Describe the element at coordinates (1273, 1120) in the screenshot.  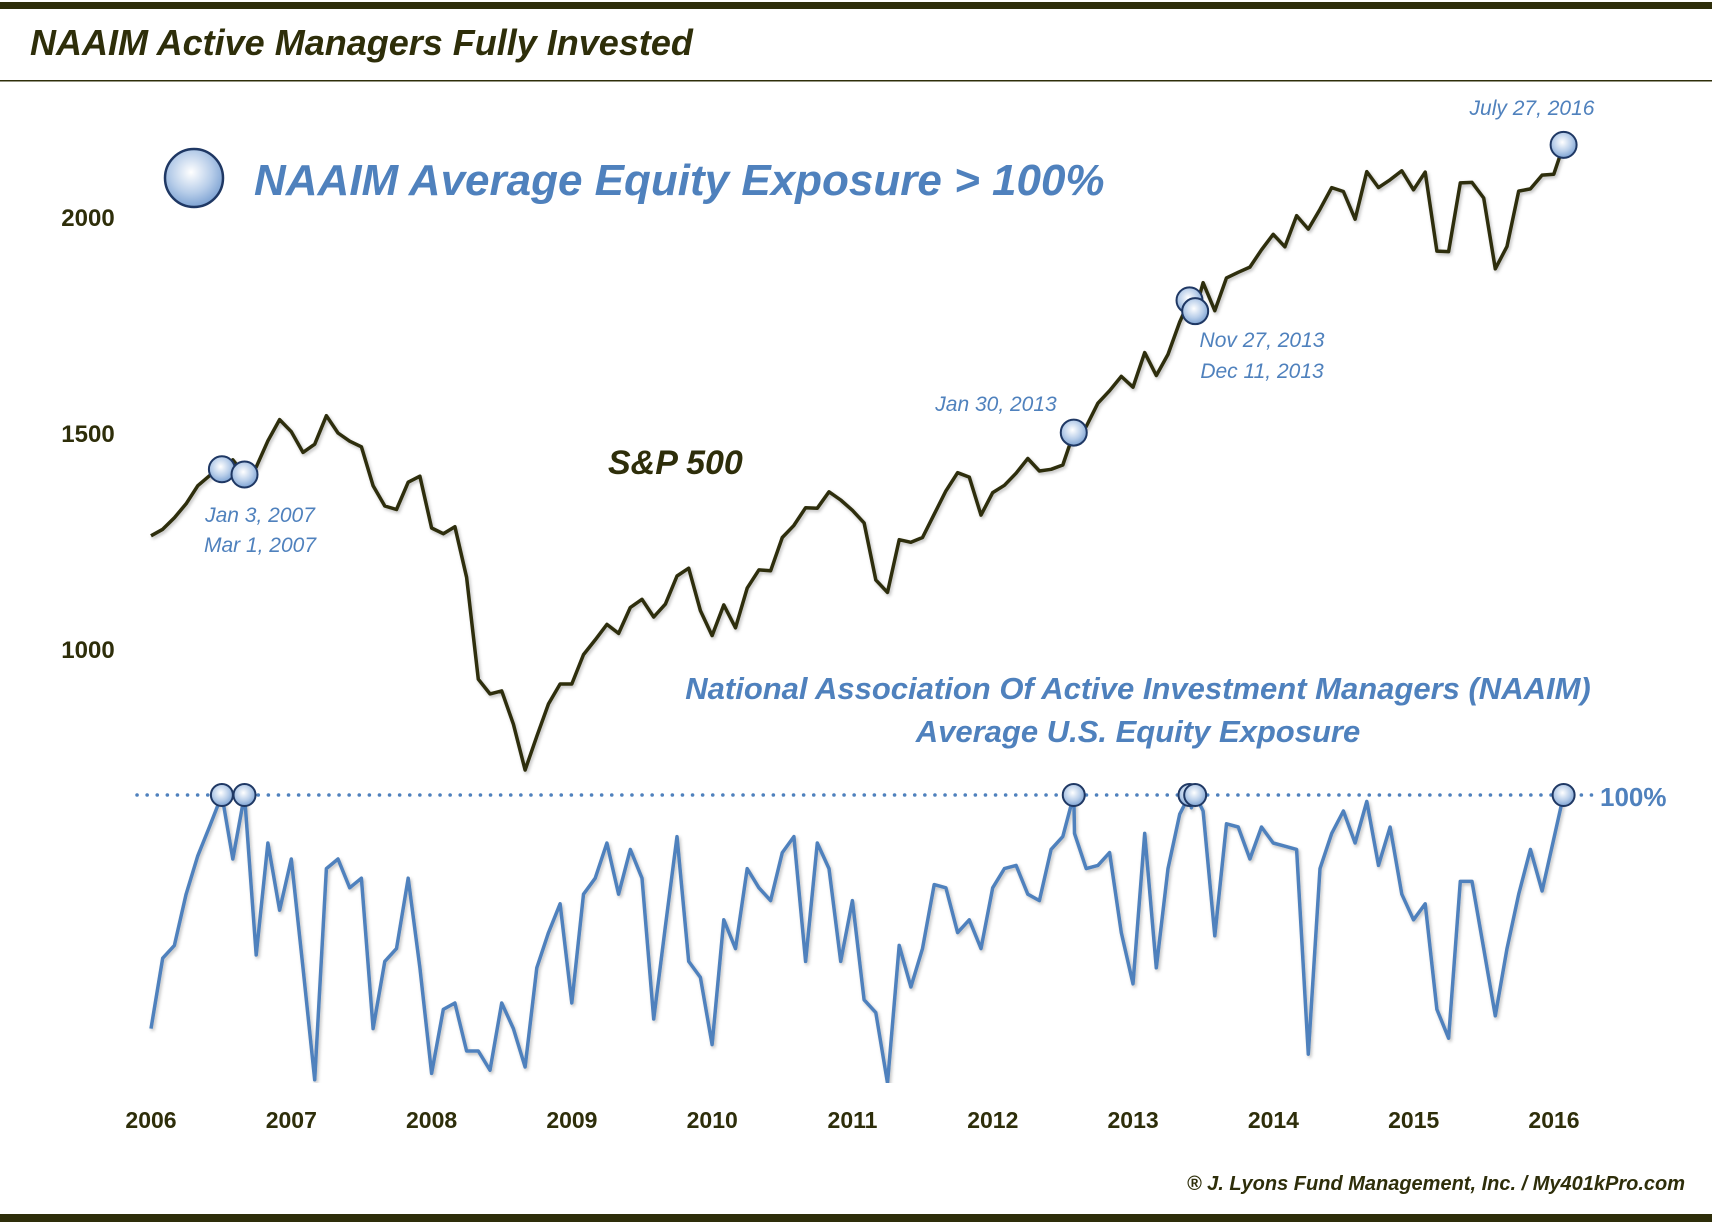
I see `x-tick-label: 2014` at that location.